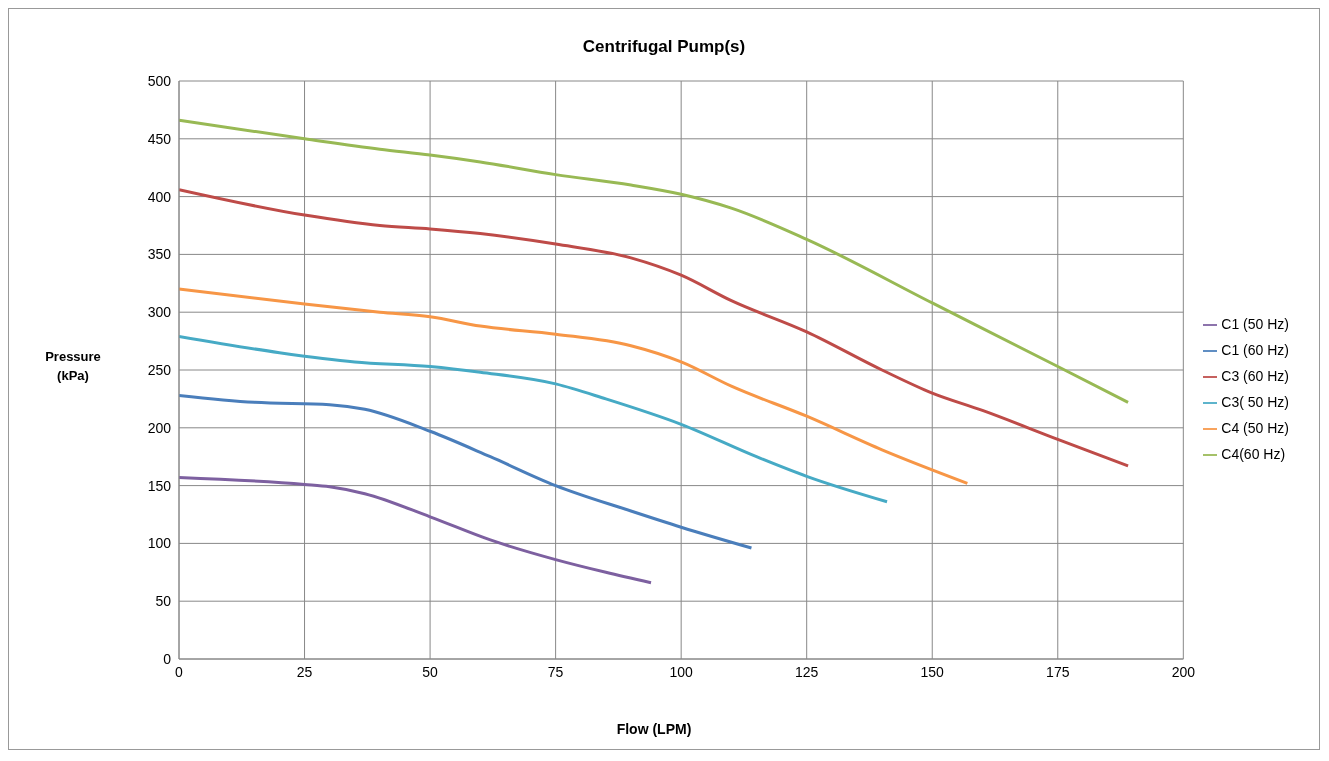 This screenshot has width=1329, height=761. Describe the element at coordinates (159, 312) in the screenshot. I see `y-tick-label: 300` at that location.